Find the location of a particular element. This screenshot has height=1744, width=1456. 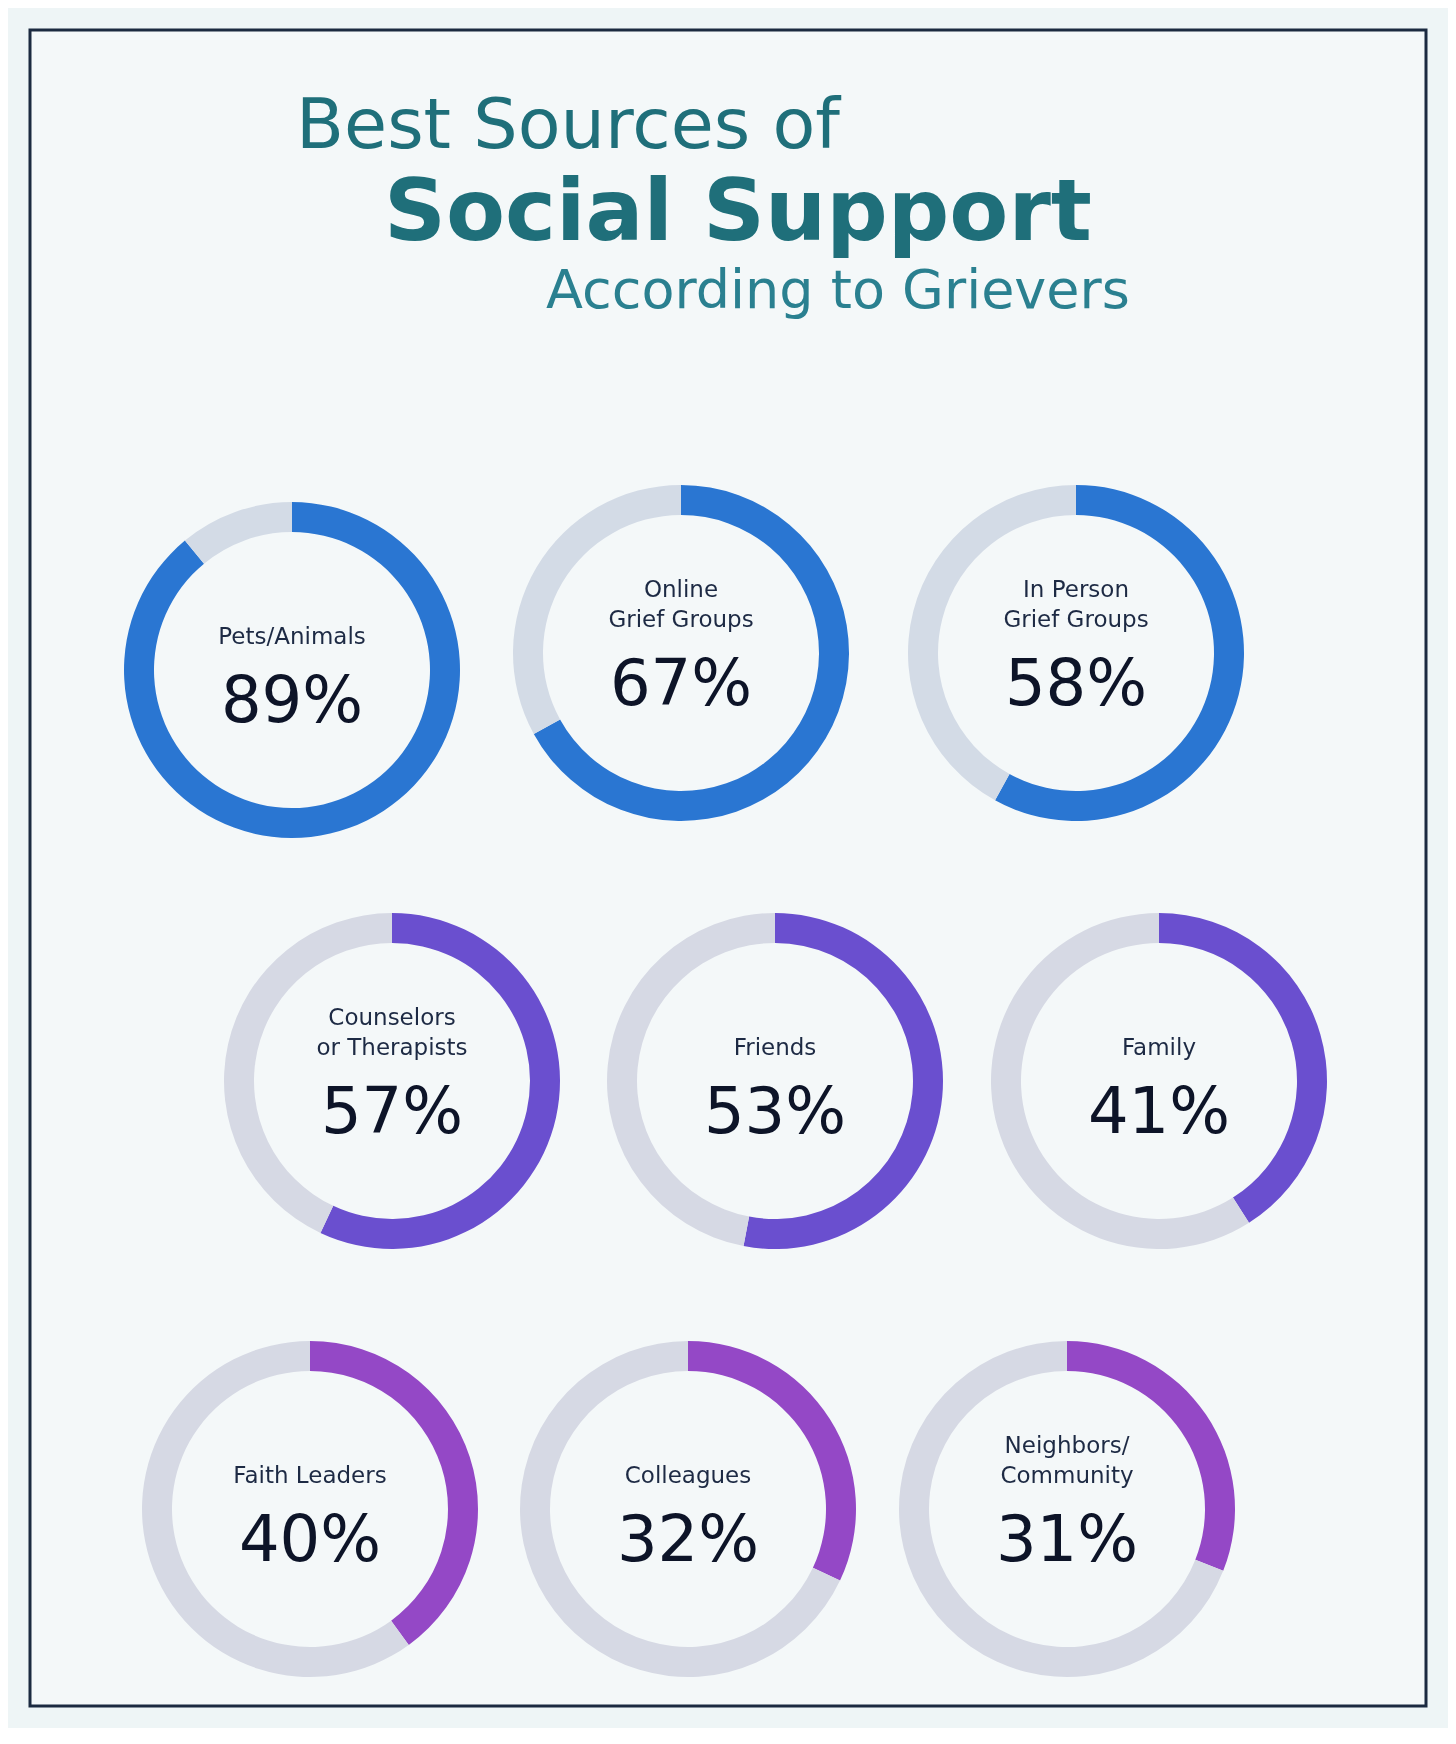

data-label: 67% is located at coordinates (681, 683).